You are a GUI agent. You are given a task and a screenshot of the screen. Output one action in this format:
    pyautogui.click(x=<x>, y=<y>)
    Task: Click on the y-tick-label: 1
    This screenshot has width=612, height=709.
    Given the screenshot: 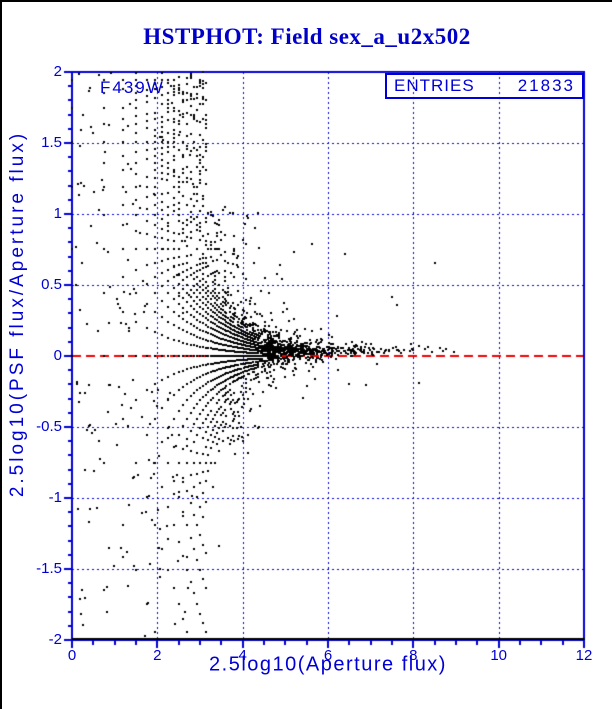 What is the action you would take?
    pyautogui.click(x=57, y=213)
    